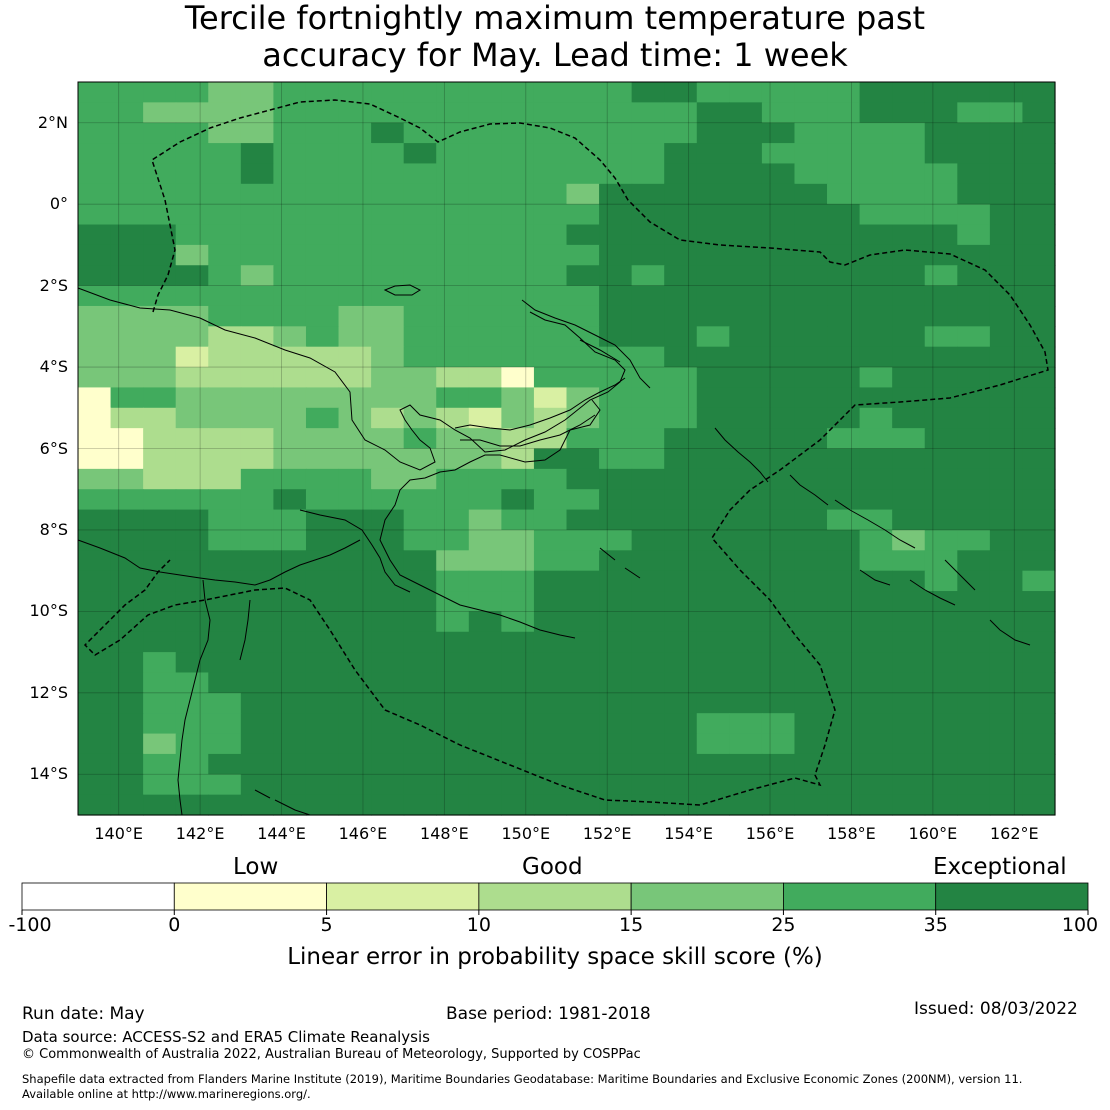 This screenshot has width=1110, height=1110. Describe the element at coordinates (1000, 867) in the screenshot. I see `category-label-exceptional: Exceptional` at that location.